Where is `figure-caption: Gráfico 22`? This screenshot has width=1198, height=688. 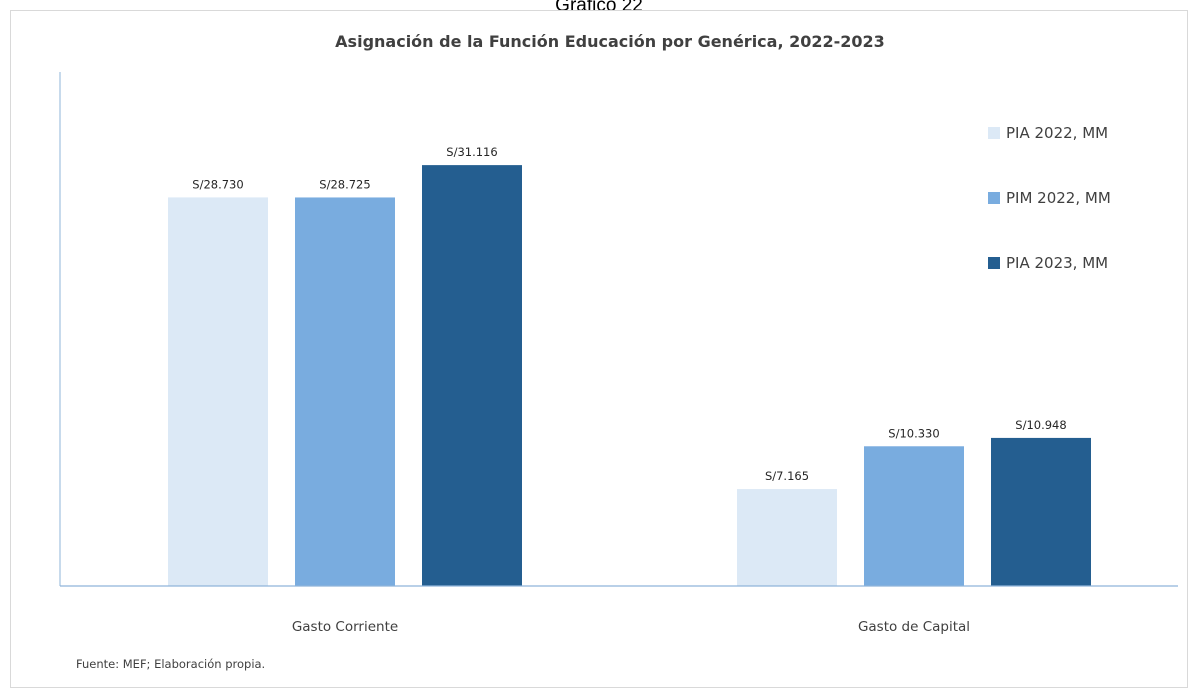
figure-caption: Gráfico 22 is located at coordinates (599, 8).